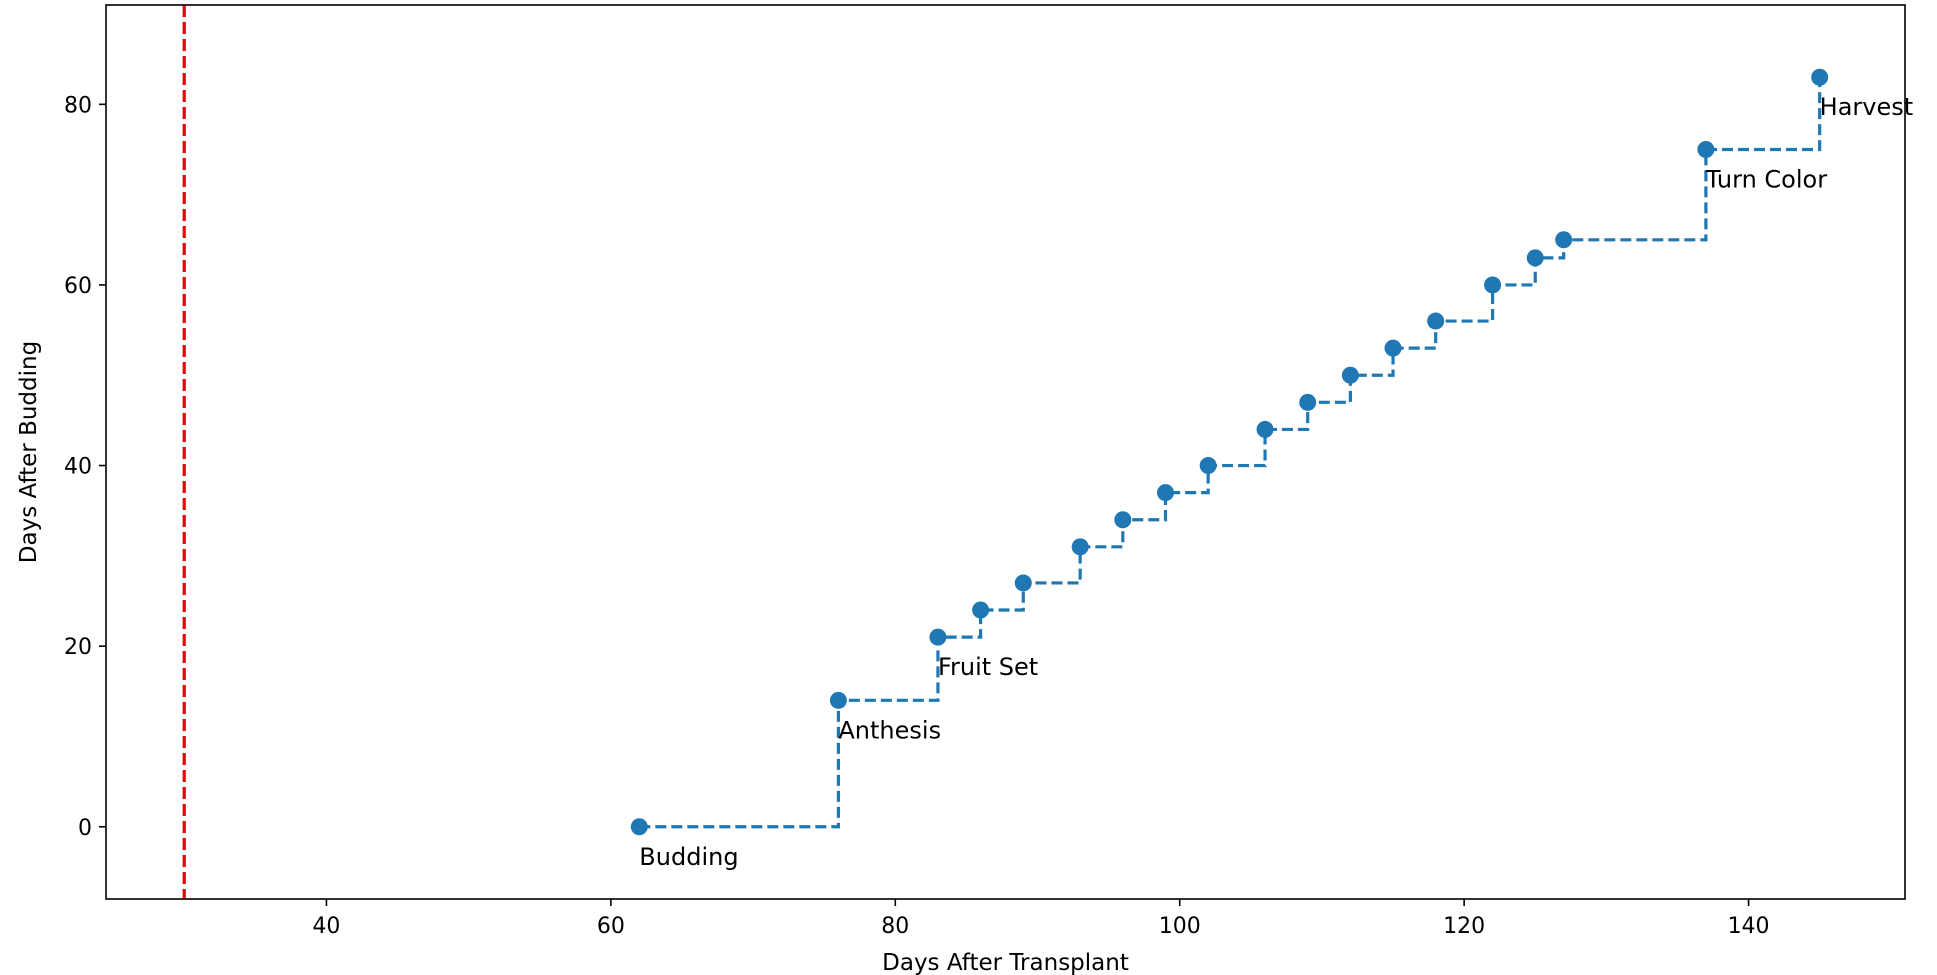 The width and height of the screenshot is (1937, 975). Describe the element at coordinates (1041, 919) in the screenshot. I see `x-axis-ticks: 40 60 80 100 120 140` at that location.